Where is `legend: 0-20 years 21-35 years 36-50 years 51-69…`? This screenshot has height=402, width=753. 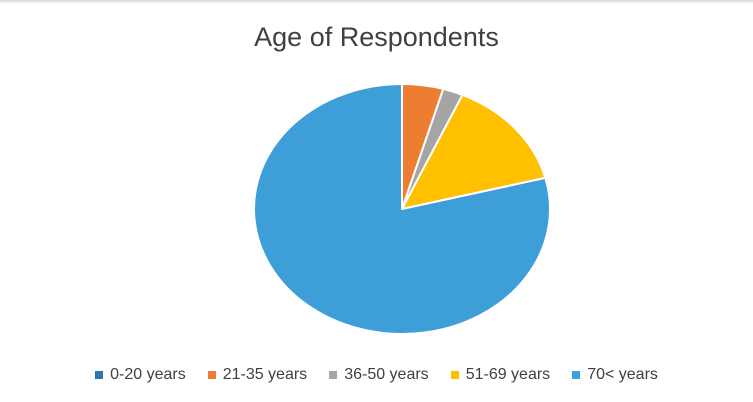
legend: 0-20 years 21-35 years 36-50 years 51-69… is located at coordinates (376, 375).